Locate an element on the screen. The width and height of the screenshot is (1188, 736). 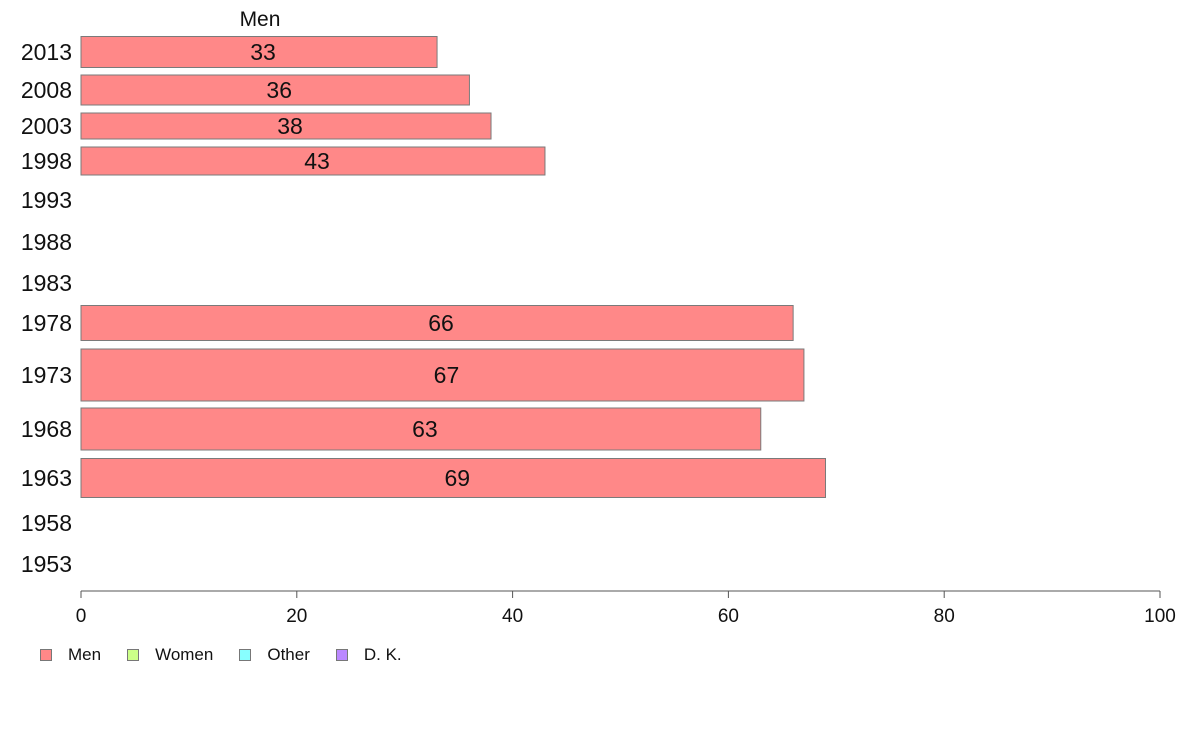
x-tick-label: 60 is located at coordinates (728, 616).